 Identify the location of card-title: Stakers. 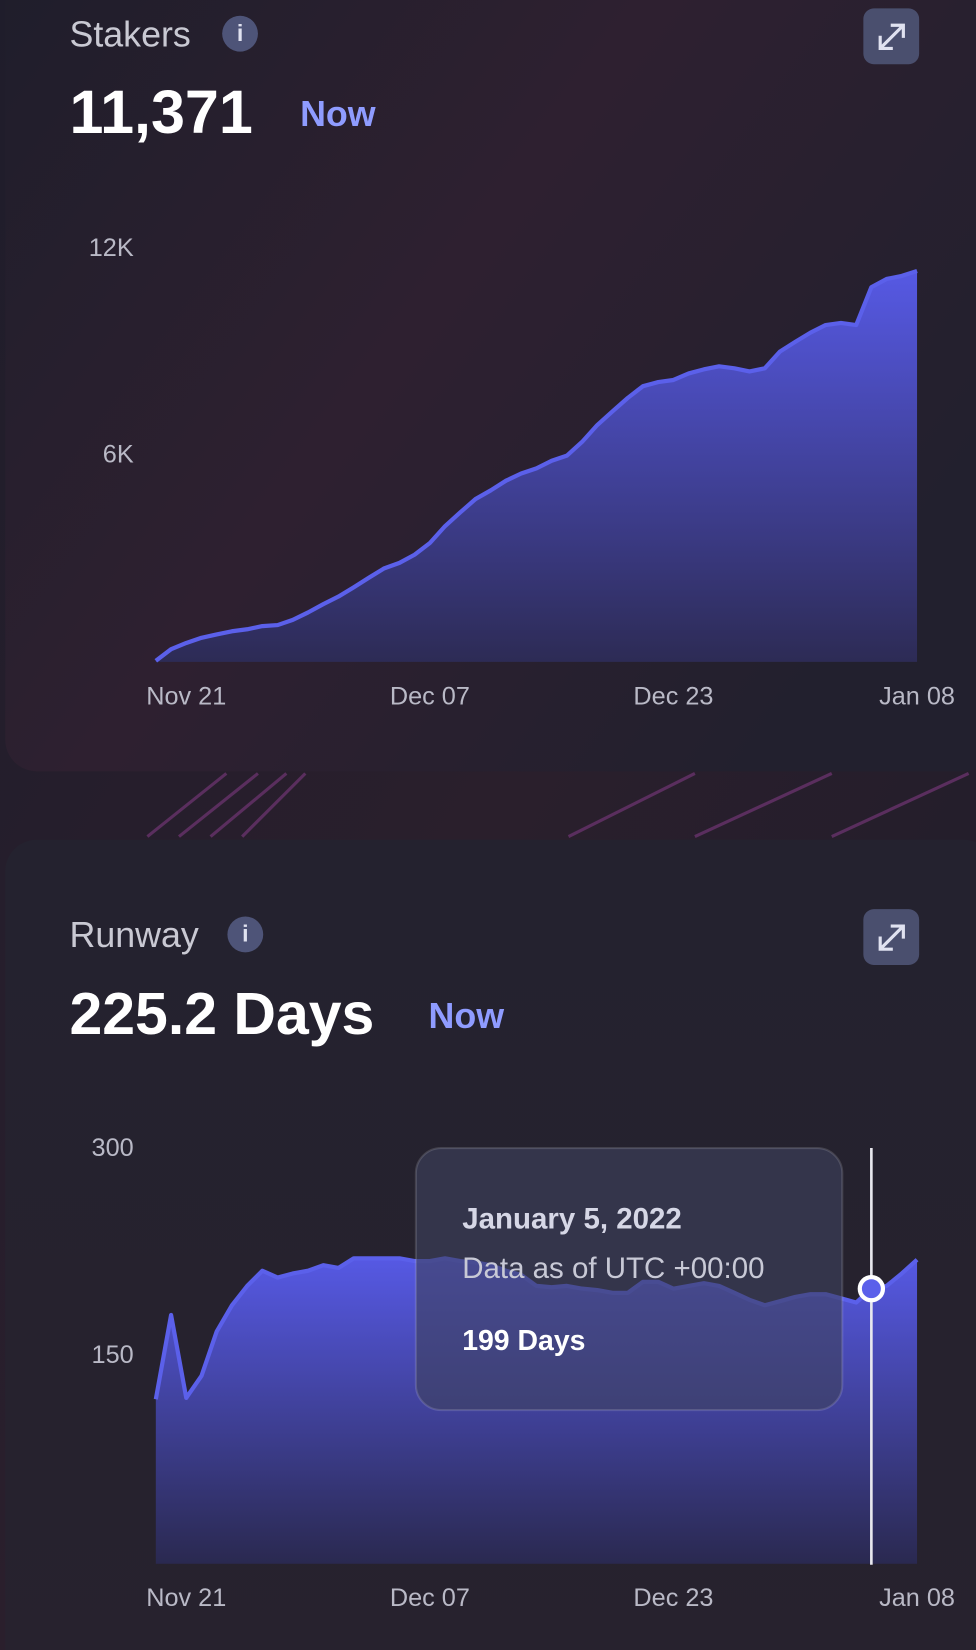
(129, 34).